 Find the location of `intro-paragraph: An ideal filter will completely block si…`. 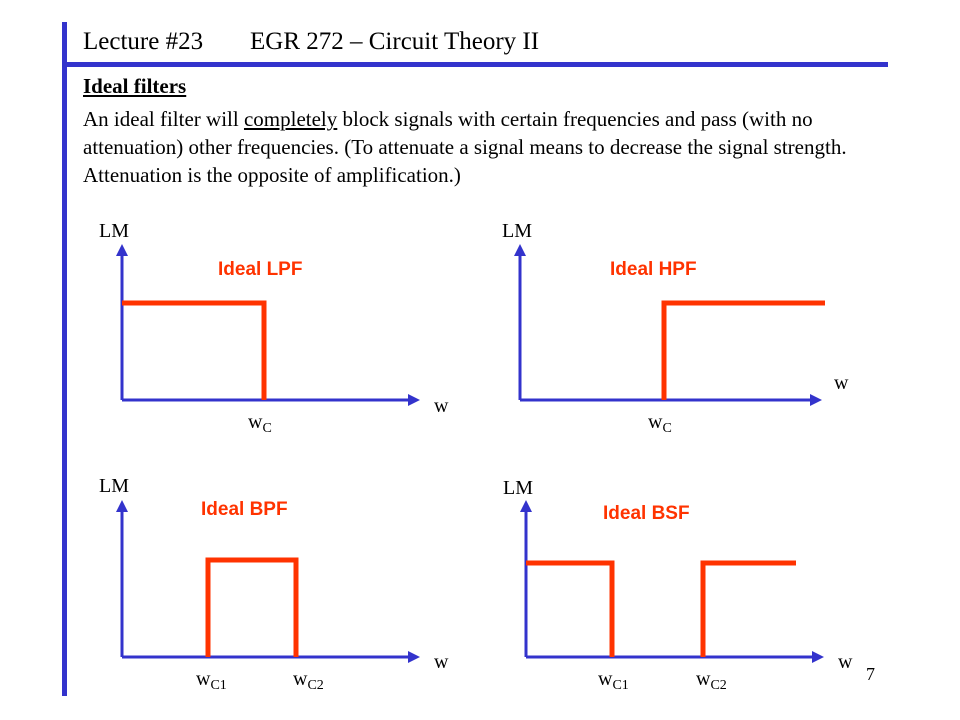

intro-paragraph: An ideal filter will completely block si… is located at coordinates (478, 147).